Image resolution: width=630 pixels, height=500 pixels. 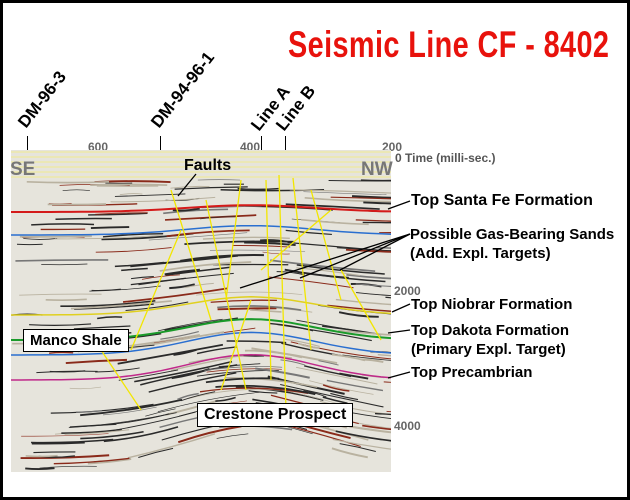 I want to click on horizon-blue, so click(x=201, y=343).